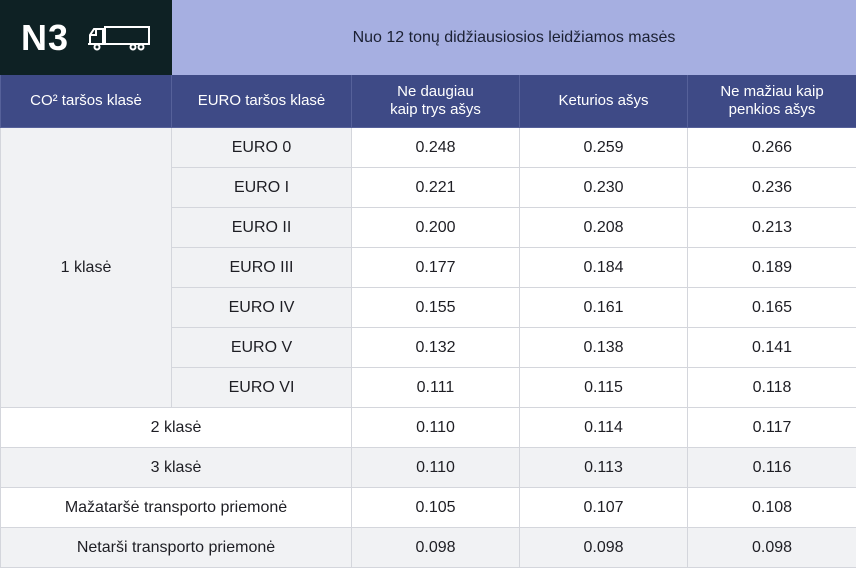 The height and width of the screenshot is (568, 856). I want to click on col-four-axles: Keturios ašys, so click(603, 101).